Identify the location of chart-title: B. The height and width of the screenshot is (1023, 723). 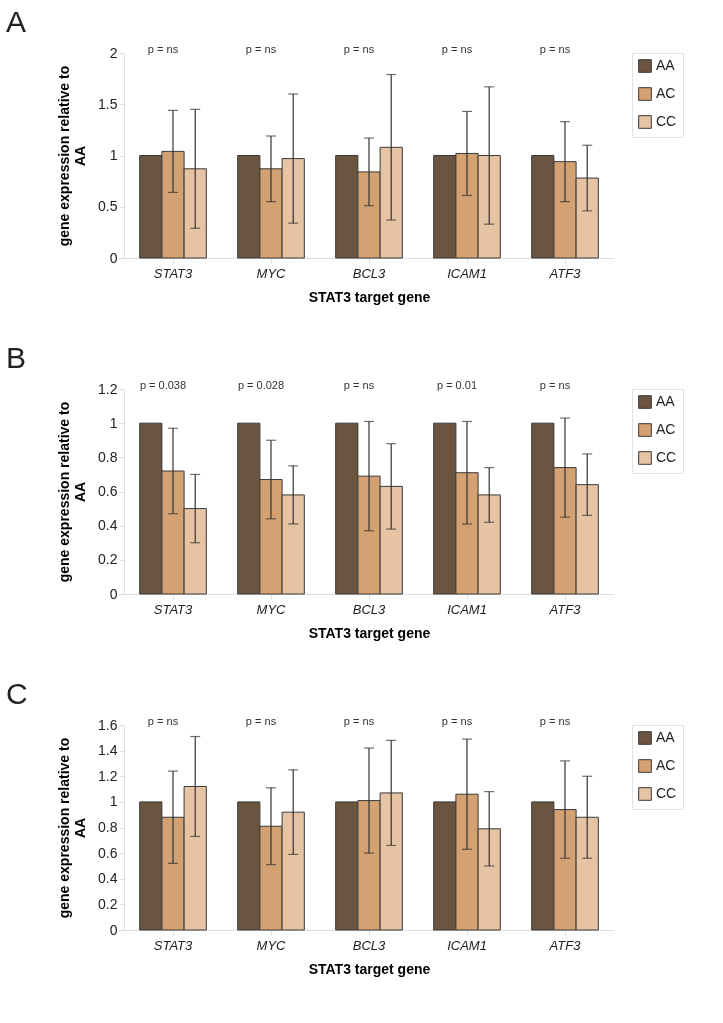
(16, 357).